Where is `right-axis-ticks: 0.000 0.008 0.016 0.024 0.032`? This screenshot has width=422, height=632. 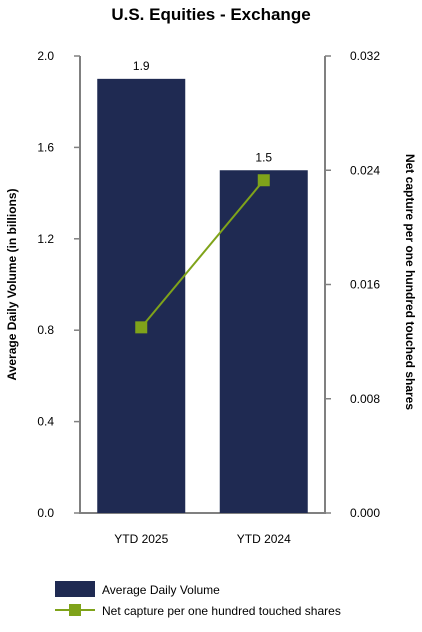
right-axis-ticks: 0.000 0.008 0.016 0.024 0.032 is located at coordinates (352, 284).